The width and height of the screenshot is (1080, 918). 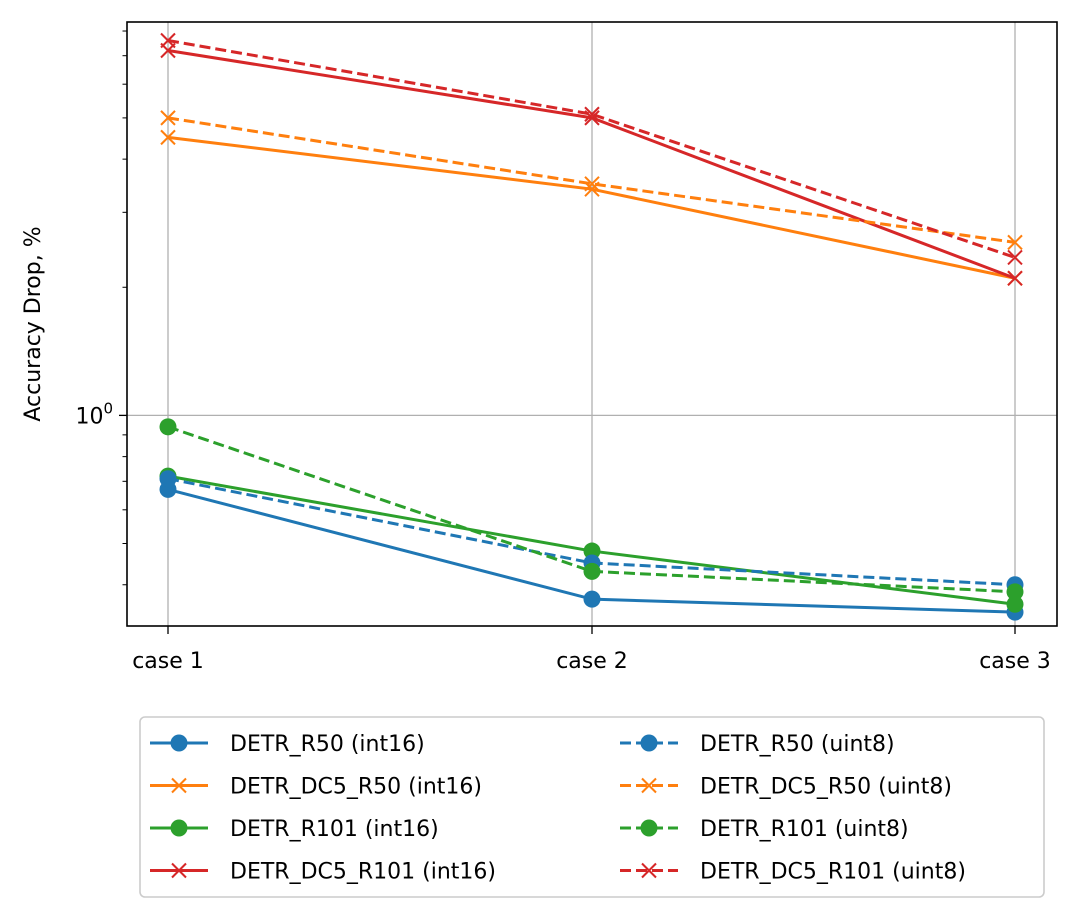 I want to click on data-point-detr-dc5-r50-int16, so click(x=168, y=137).